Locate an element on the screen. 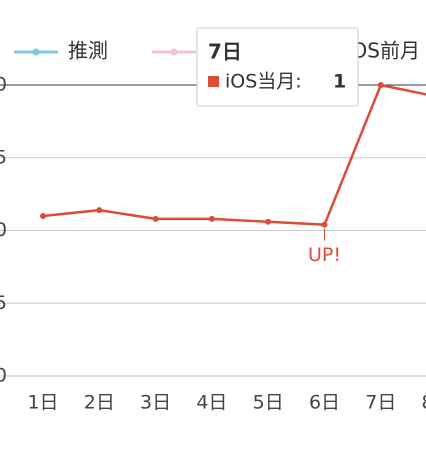  x-tick-label: 7日 is located at coordinates (380, 403).